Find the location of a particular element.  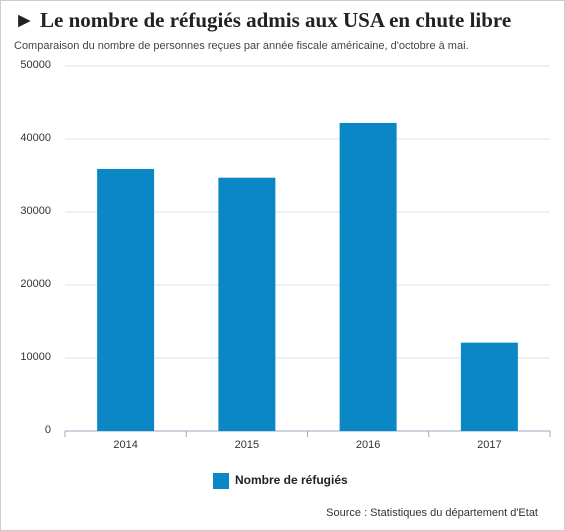

y-tick-label: 10000 is located at coordinates (35, 357).